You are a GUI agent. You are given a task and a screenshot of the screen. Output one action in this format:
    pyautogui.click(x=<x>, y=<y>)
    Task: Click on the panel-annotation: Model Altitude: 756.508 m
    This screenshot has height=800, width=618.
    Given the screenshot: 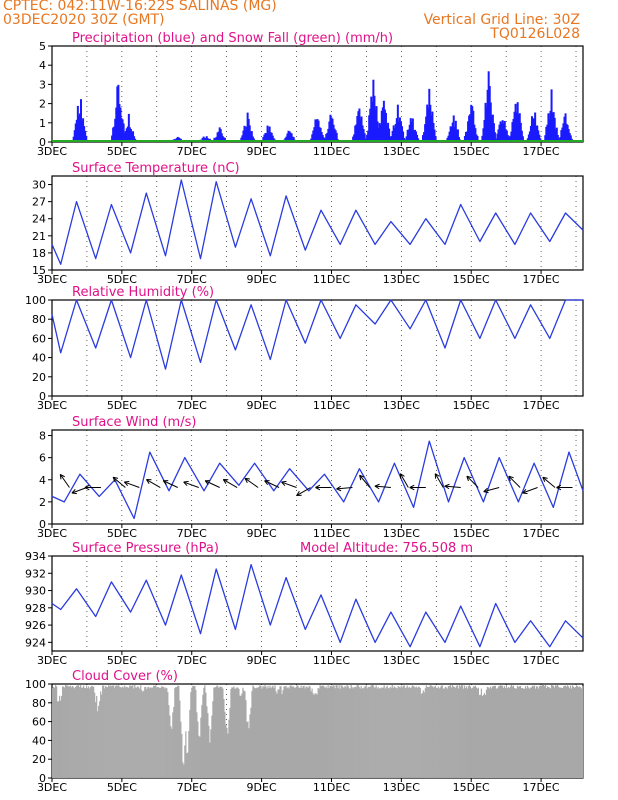 What is the action you would take?
    pyautogui.click(x=386, y=548)
    